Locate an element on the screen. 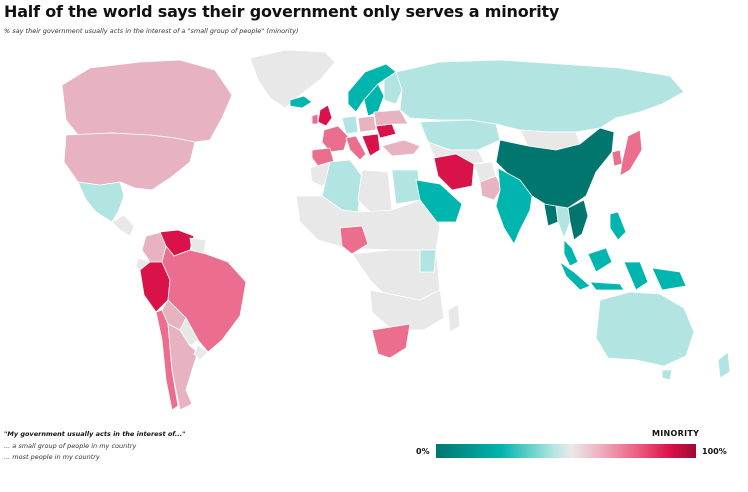  country-sweden is located at coordinates (374, 100).